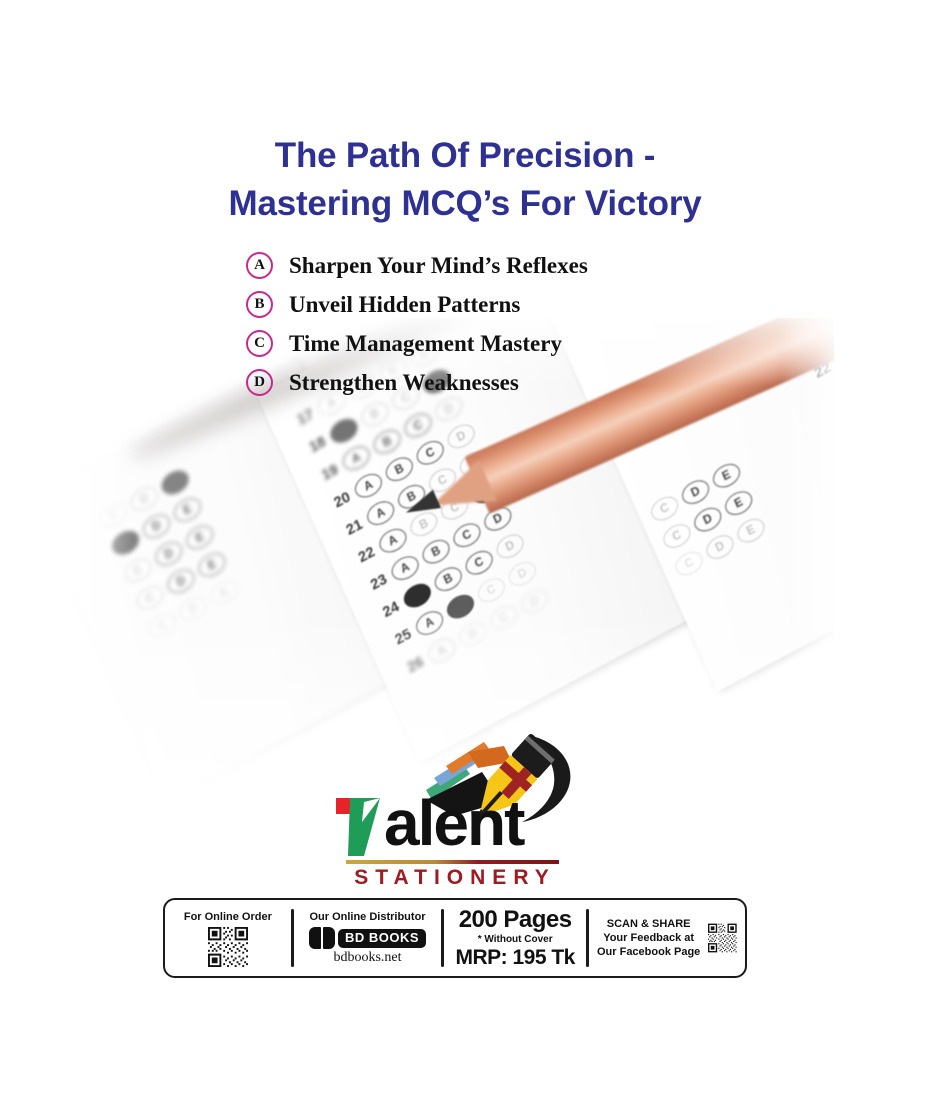 This screenshot has height=1100, width=930. What do you see at coordinates (648, 924) in the screenshot?
I see `scan-line-1: SCAN & SHARE` at bounding box center [648, 924].